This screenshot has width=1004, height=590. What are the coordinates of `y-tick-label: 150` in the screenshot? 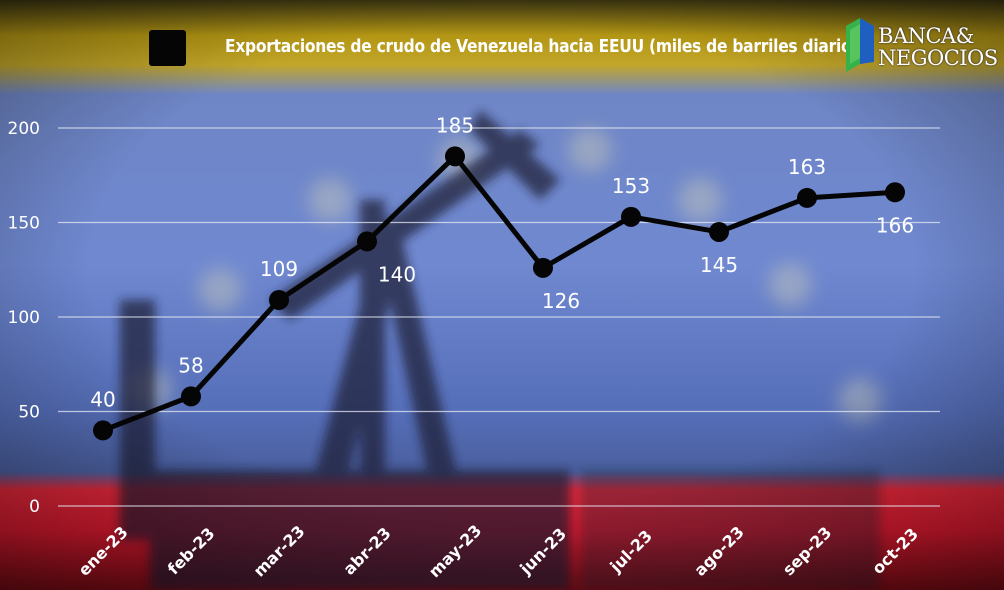 It's located at (24, 224).